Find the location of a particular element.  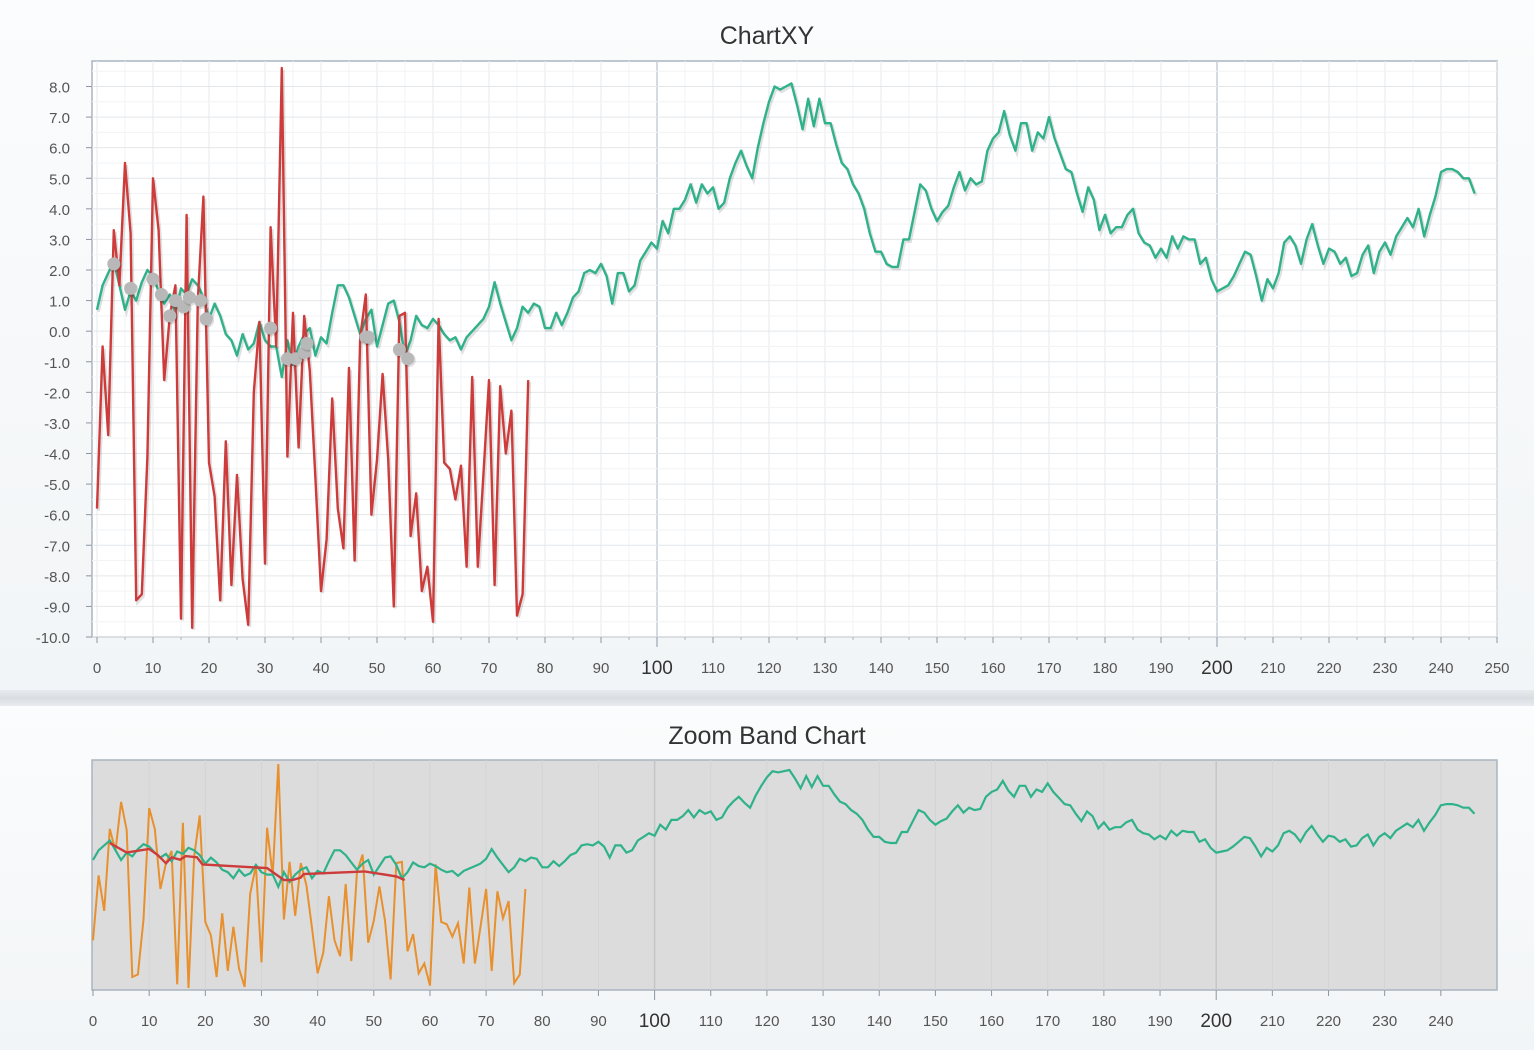

x-tick-label: 160 is located at coordinates (992, 668).